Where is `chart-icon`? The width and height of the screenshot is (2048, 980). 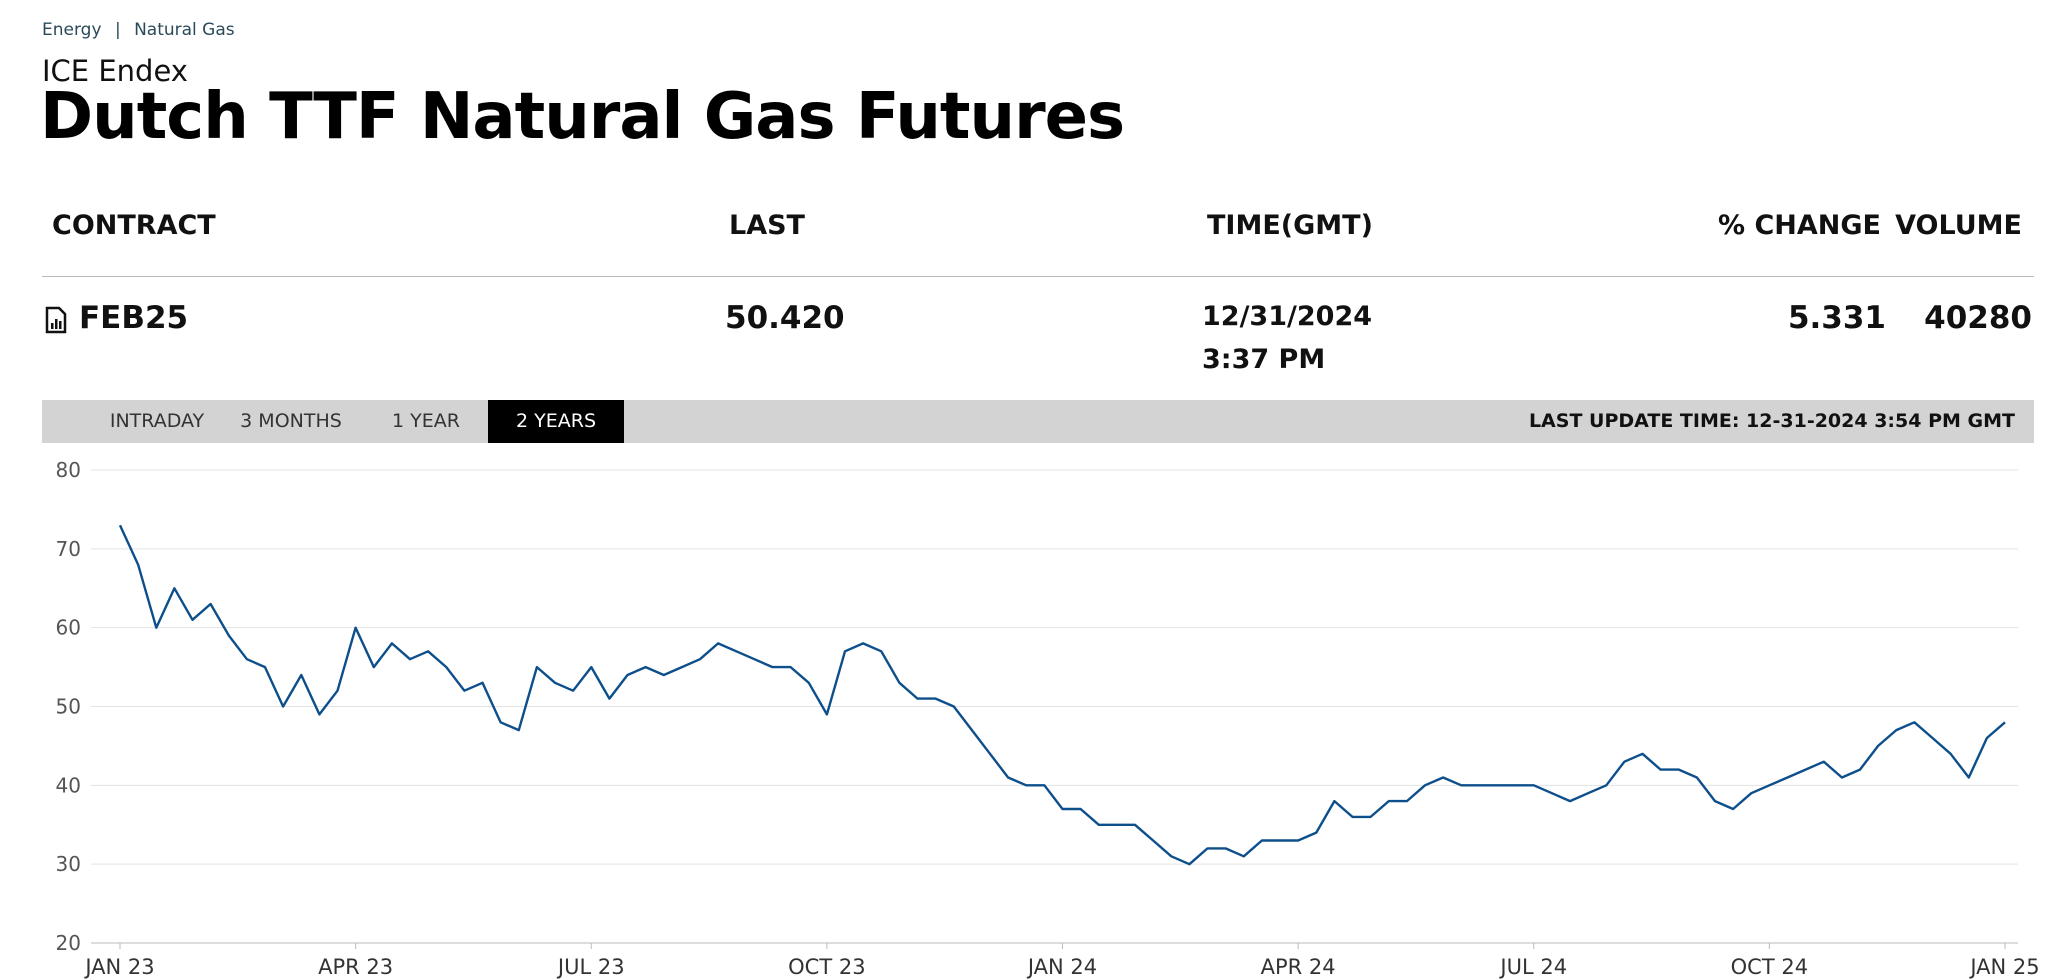 chart-icon is located at coordinates (56, 320).